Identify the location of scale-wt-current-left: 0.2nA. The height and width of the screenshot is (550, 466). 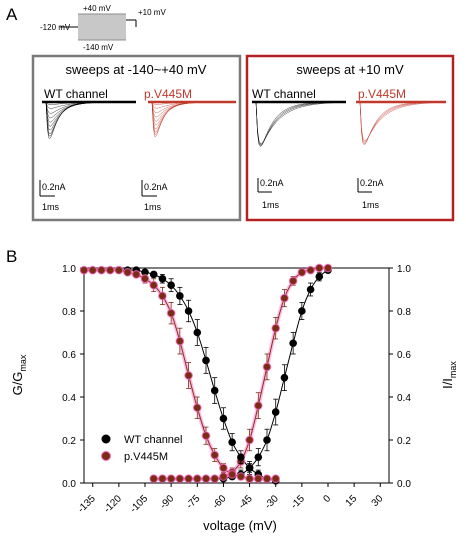
(54, 187).